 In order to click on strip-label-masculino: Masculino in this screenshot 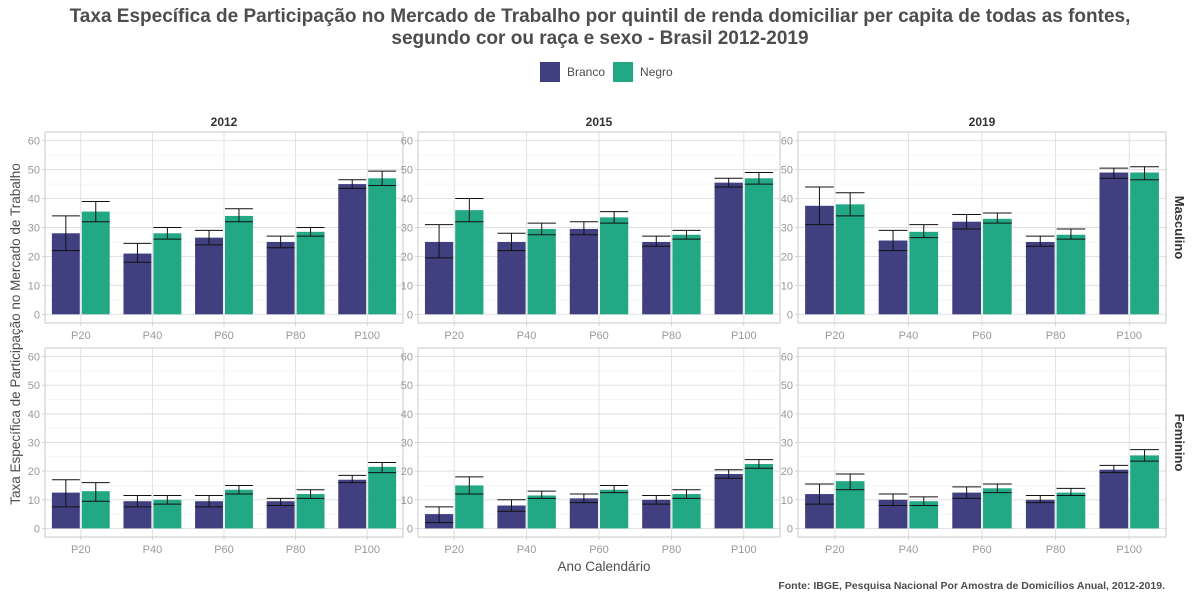, I will do `click(1179, 228)`.